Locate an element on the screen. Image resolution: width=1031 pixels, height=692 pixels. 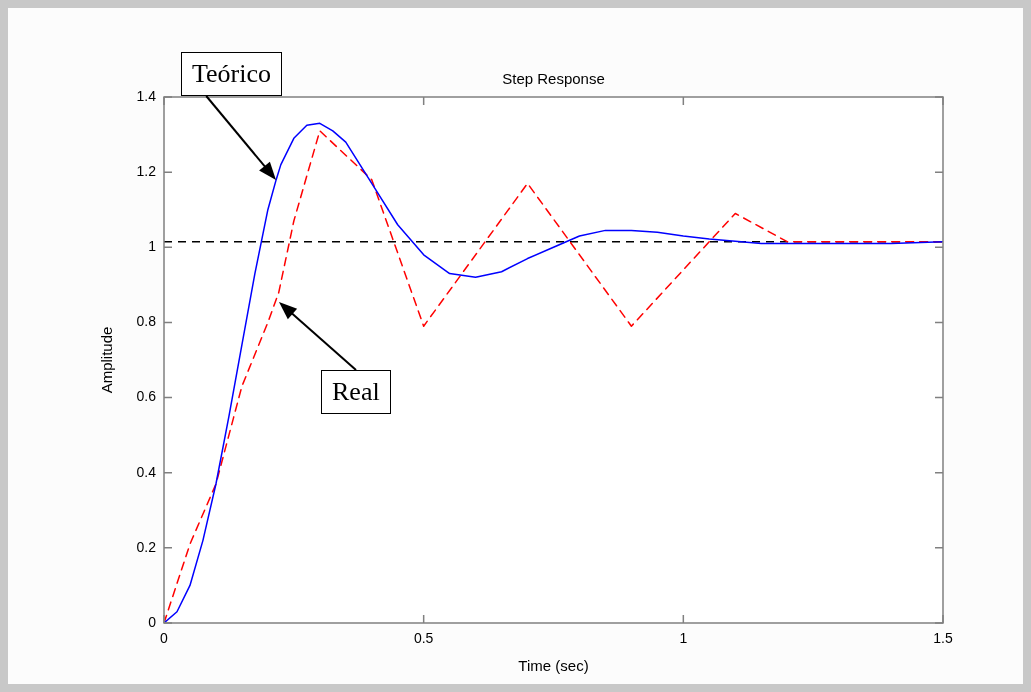
chart-title: Step Response is located at coordinates (553, 78).